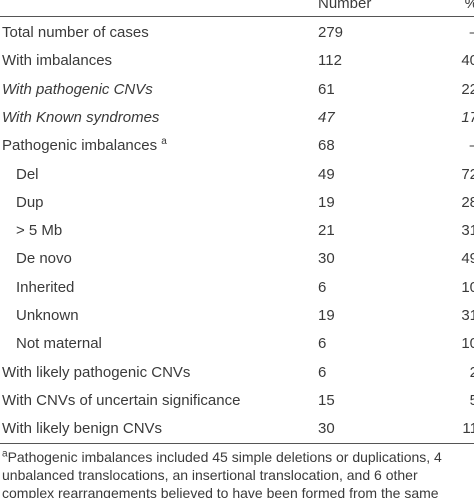 This screenshot has width=474, height=498. Describe the element at coordinates (467, 259) in the screenshot. I see `percent-cell: 49` at that location.